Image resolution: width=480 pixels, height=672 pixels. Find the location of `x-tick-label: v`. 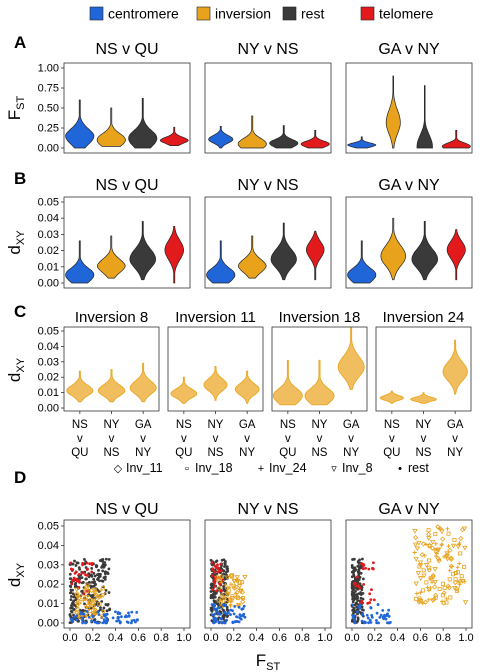

x-tick-label: v is located at coordinates (424, 439).